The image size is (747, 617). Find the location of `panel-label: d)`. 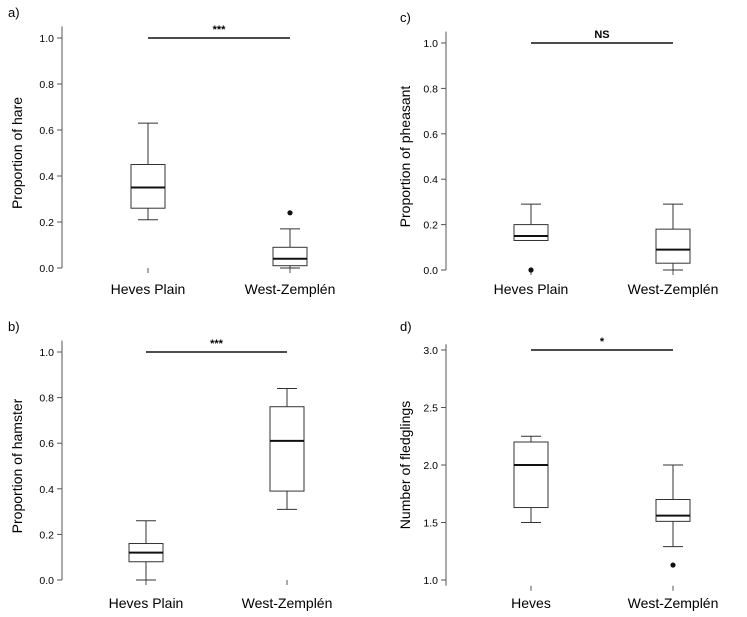

panel-label: d) is located at coordinates (406, 326).